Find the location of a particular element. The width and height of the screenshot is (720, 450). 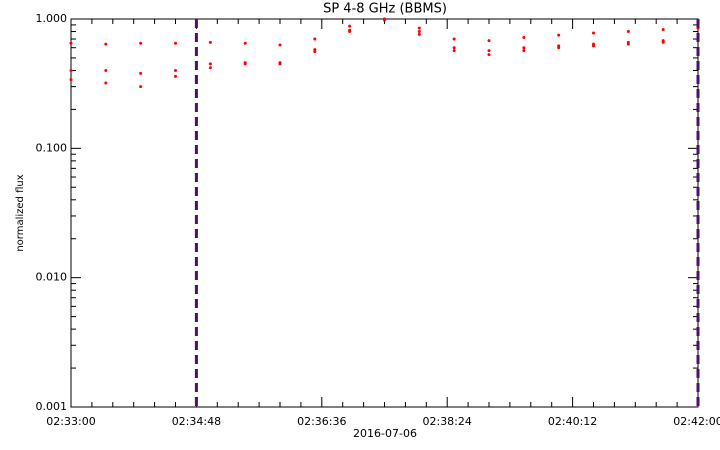

y-tick-label: 0.100 is located at coordinates (52, 147).